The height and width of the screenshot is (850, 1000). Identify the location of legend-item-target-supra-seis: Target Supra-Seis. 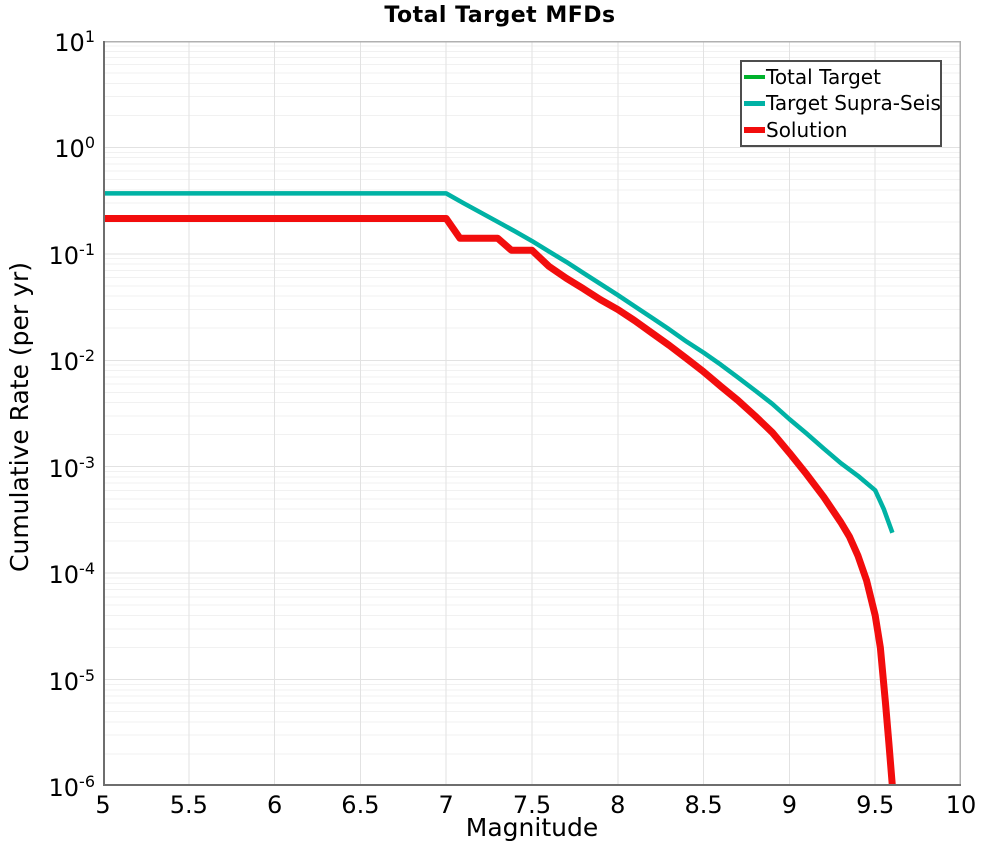
(842, 103).